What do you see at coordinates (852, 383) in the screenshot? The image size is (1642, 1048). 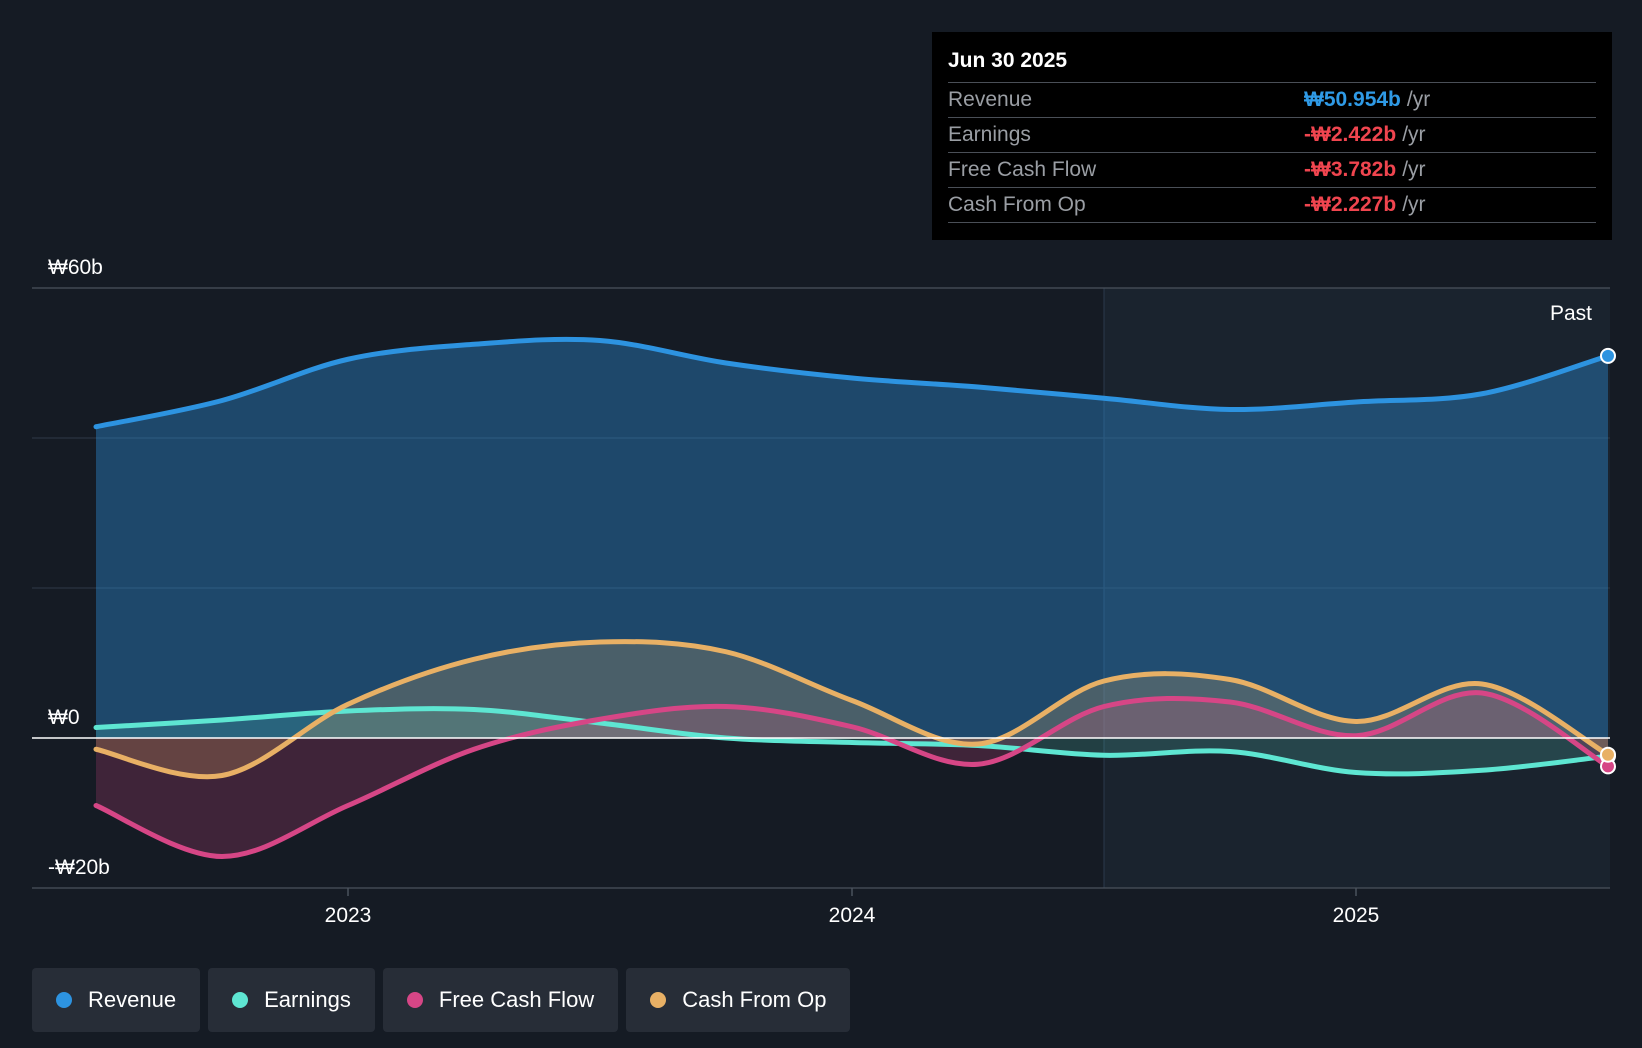 I see `line-revenue` at bounding box center [852, 383].